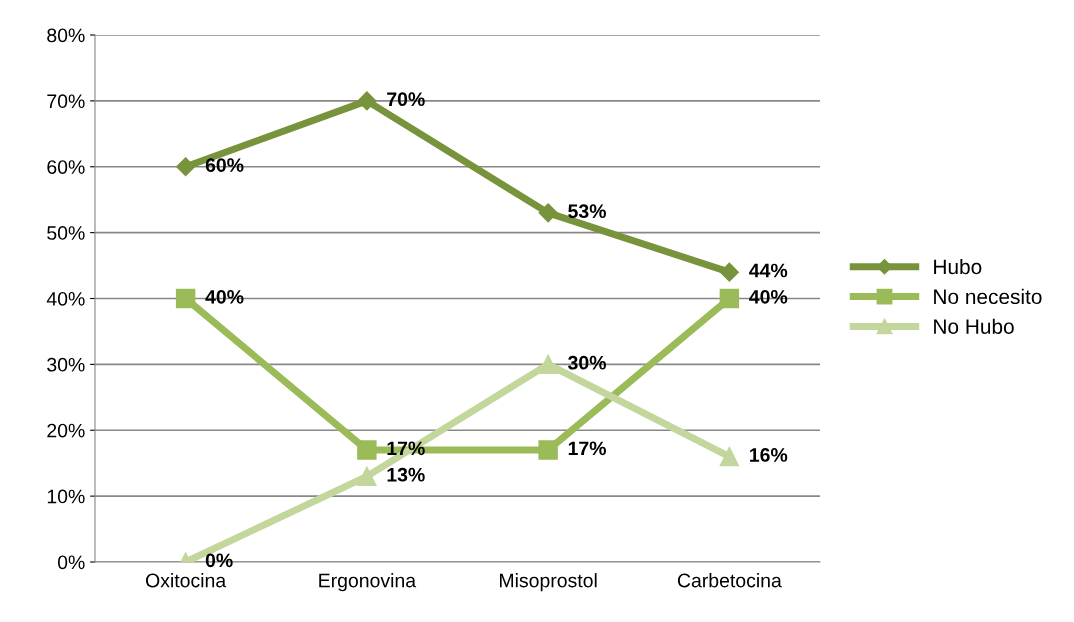  I want to click on y-tick-label: 0%, so click(71, 562).